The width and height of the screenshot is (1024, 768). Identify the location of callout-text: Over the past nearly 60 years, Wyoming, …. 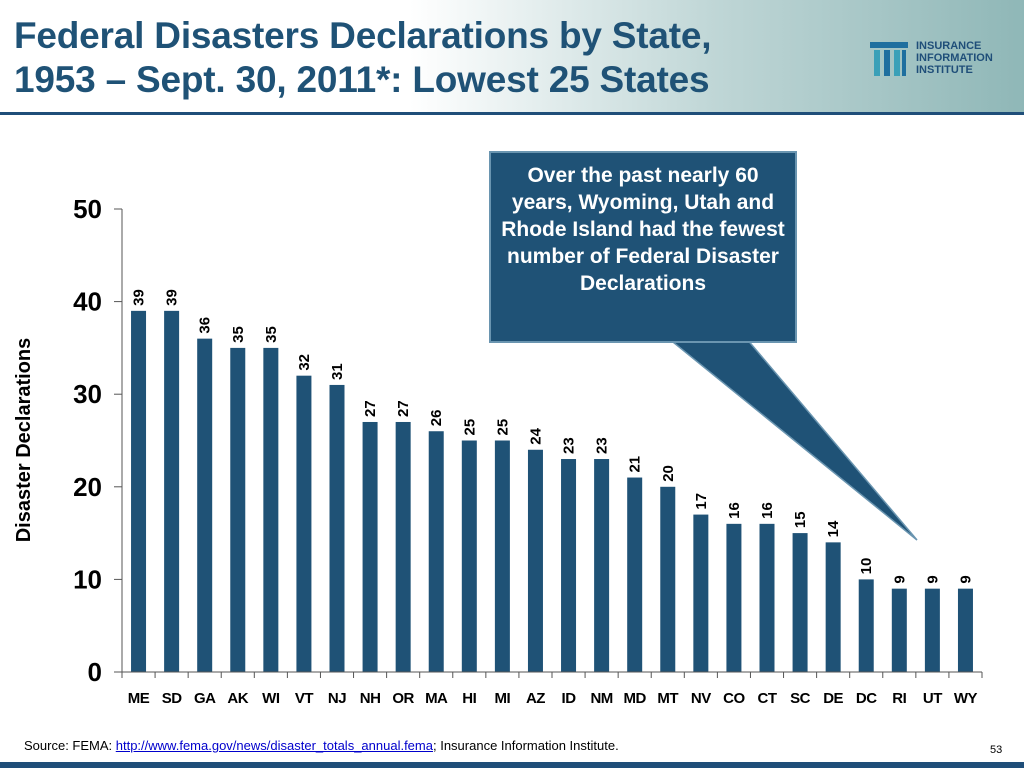
(643, 229).